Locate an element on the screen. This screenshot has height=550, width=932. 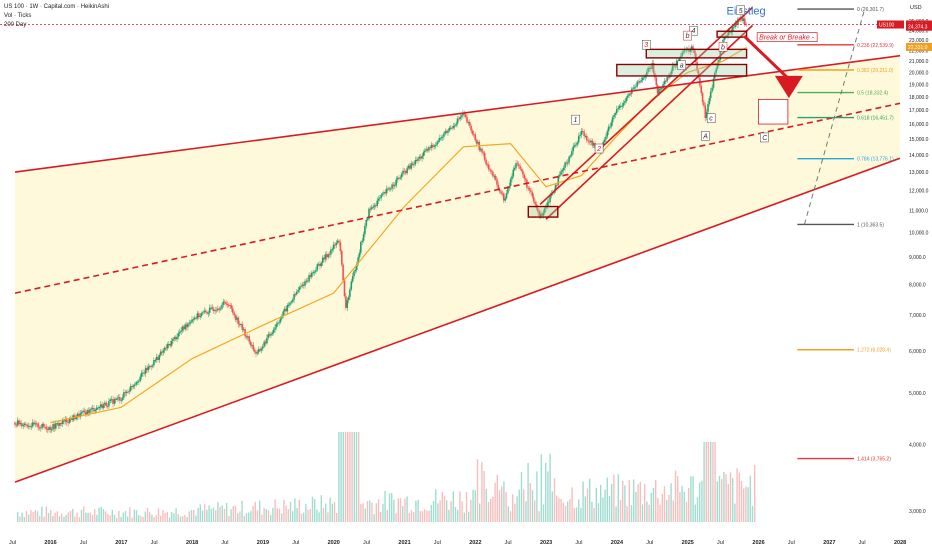
wave-label-4: 4 is located at coordinates (694, 31).